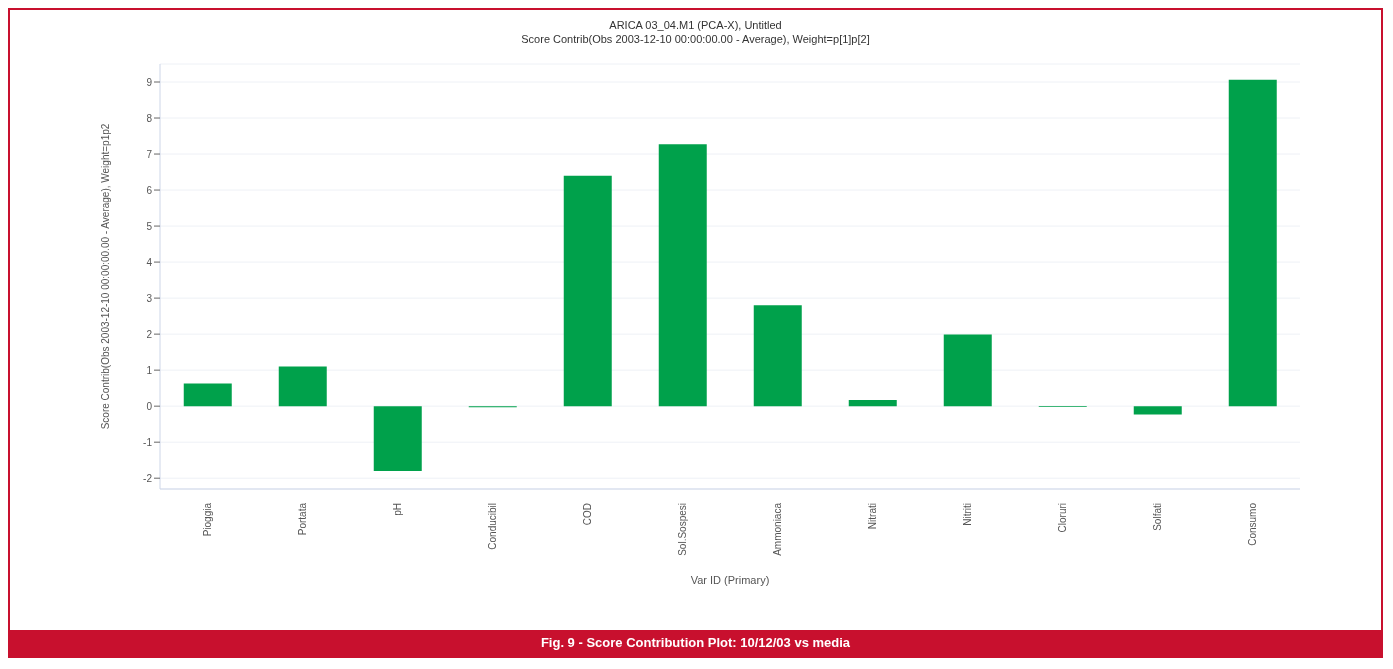 The image size is (1393, 669). What do you see at coordinates (492, 526) in the screenshot?
I see `x-tick-label: Conducibil` at bounding box center [492, 526].